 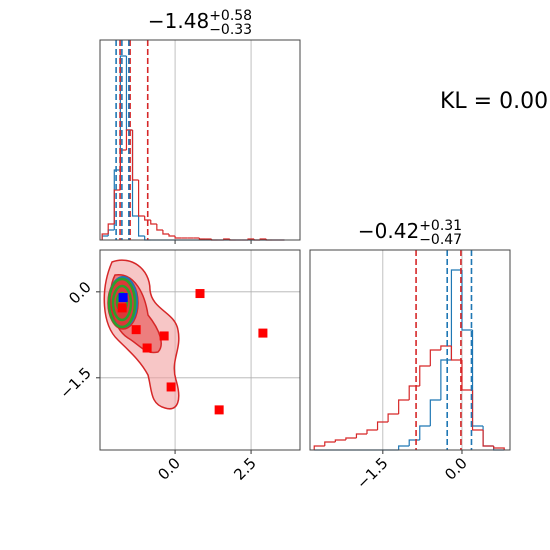 I want to click on title-value: −0.42, so click(x=388, y=231).